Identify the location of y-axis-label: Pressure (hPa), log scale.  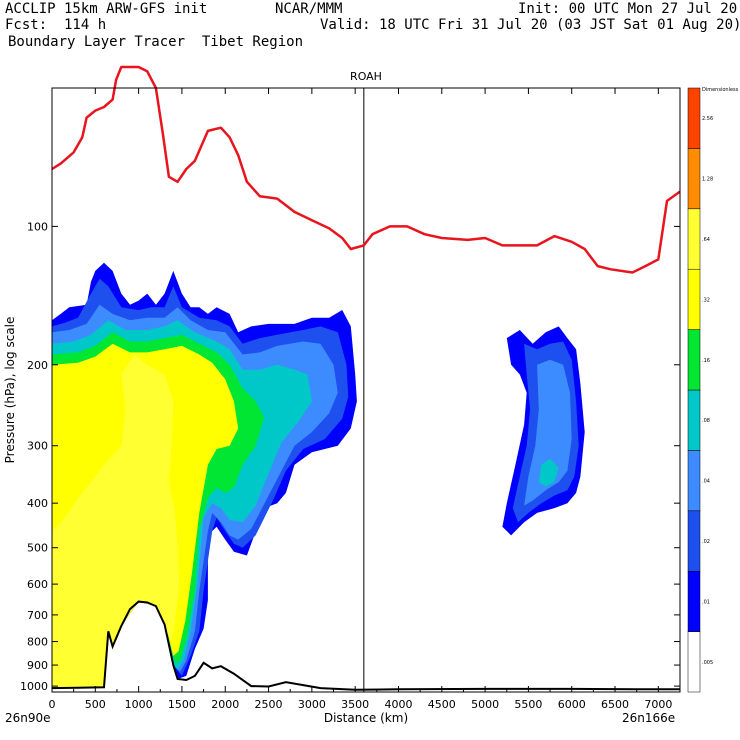
(10, 390).